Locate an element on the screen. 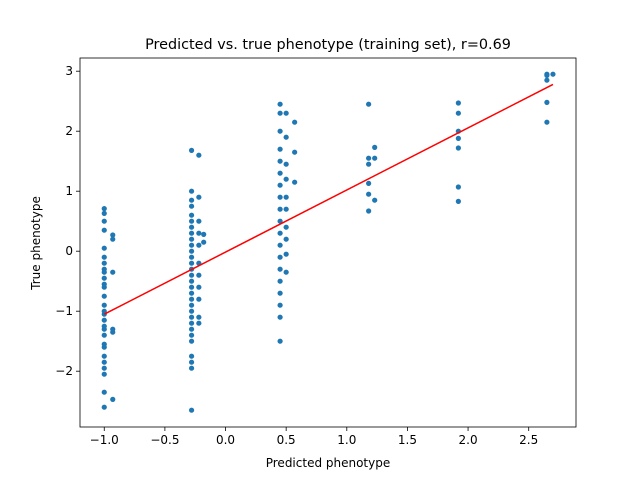 This screenshot has height=480, width=640. y-axis-label: True phenotype is located at coordinates (36, 243).